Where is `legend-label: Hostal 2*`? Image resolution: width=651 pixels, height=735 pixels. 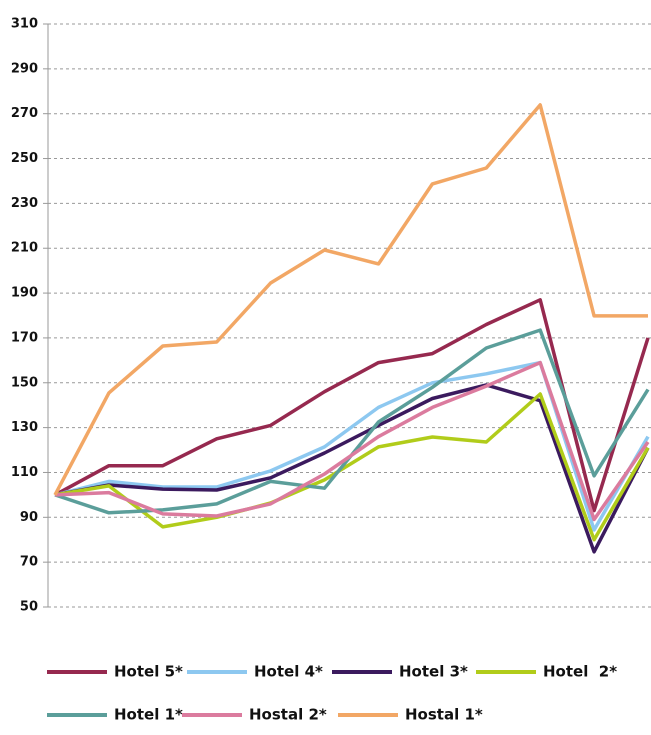 legend-label: Hostal 2* is located at coordinates (288, 715).